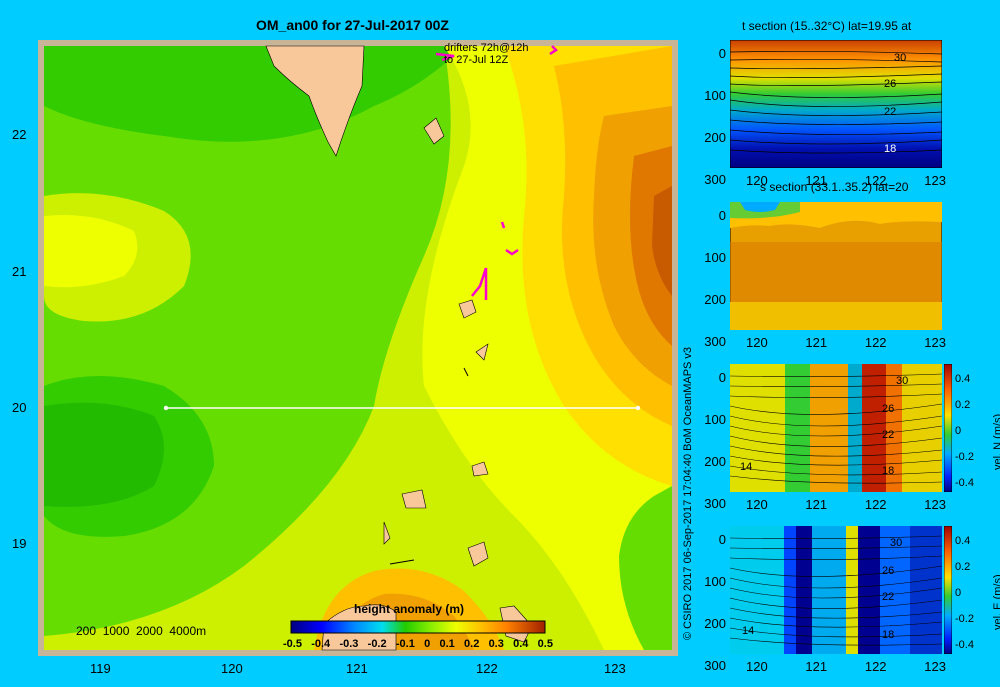 This screenshot has height=687, width=1000. What do you see at coordinates (836, 104) in the screenshot?
I see `t-section-panel: 30 26 22 18` at bounding box center [836, 104].